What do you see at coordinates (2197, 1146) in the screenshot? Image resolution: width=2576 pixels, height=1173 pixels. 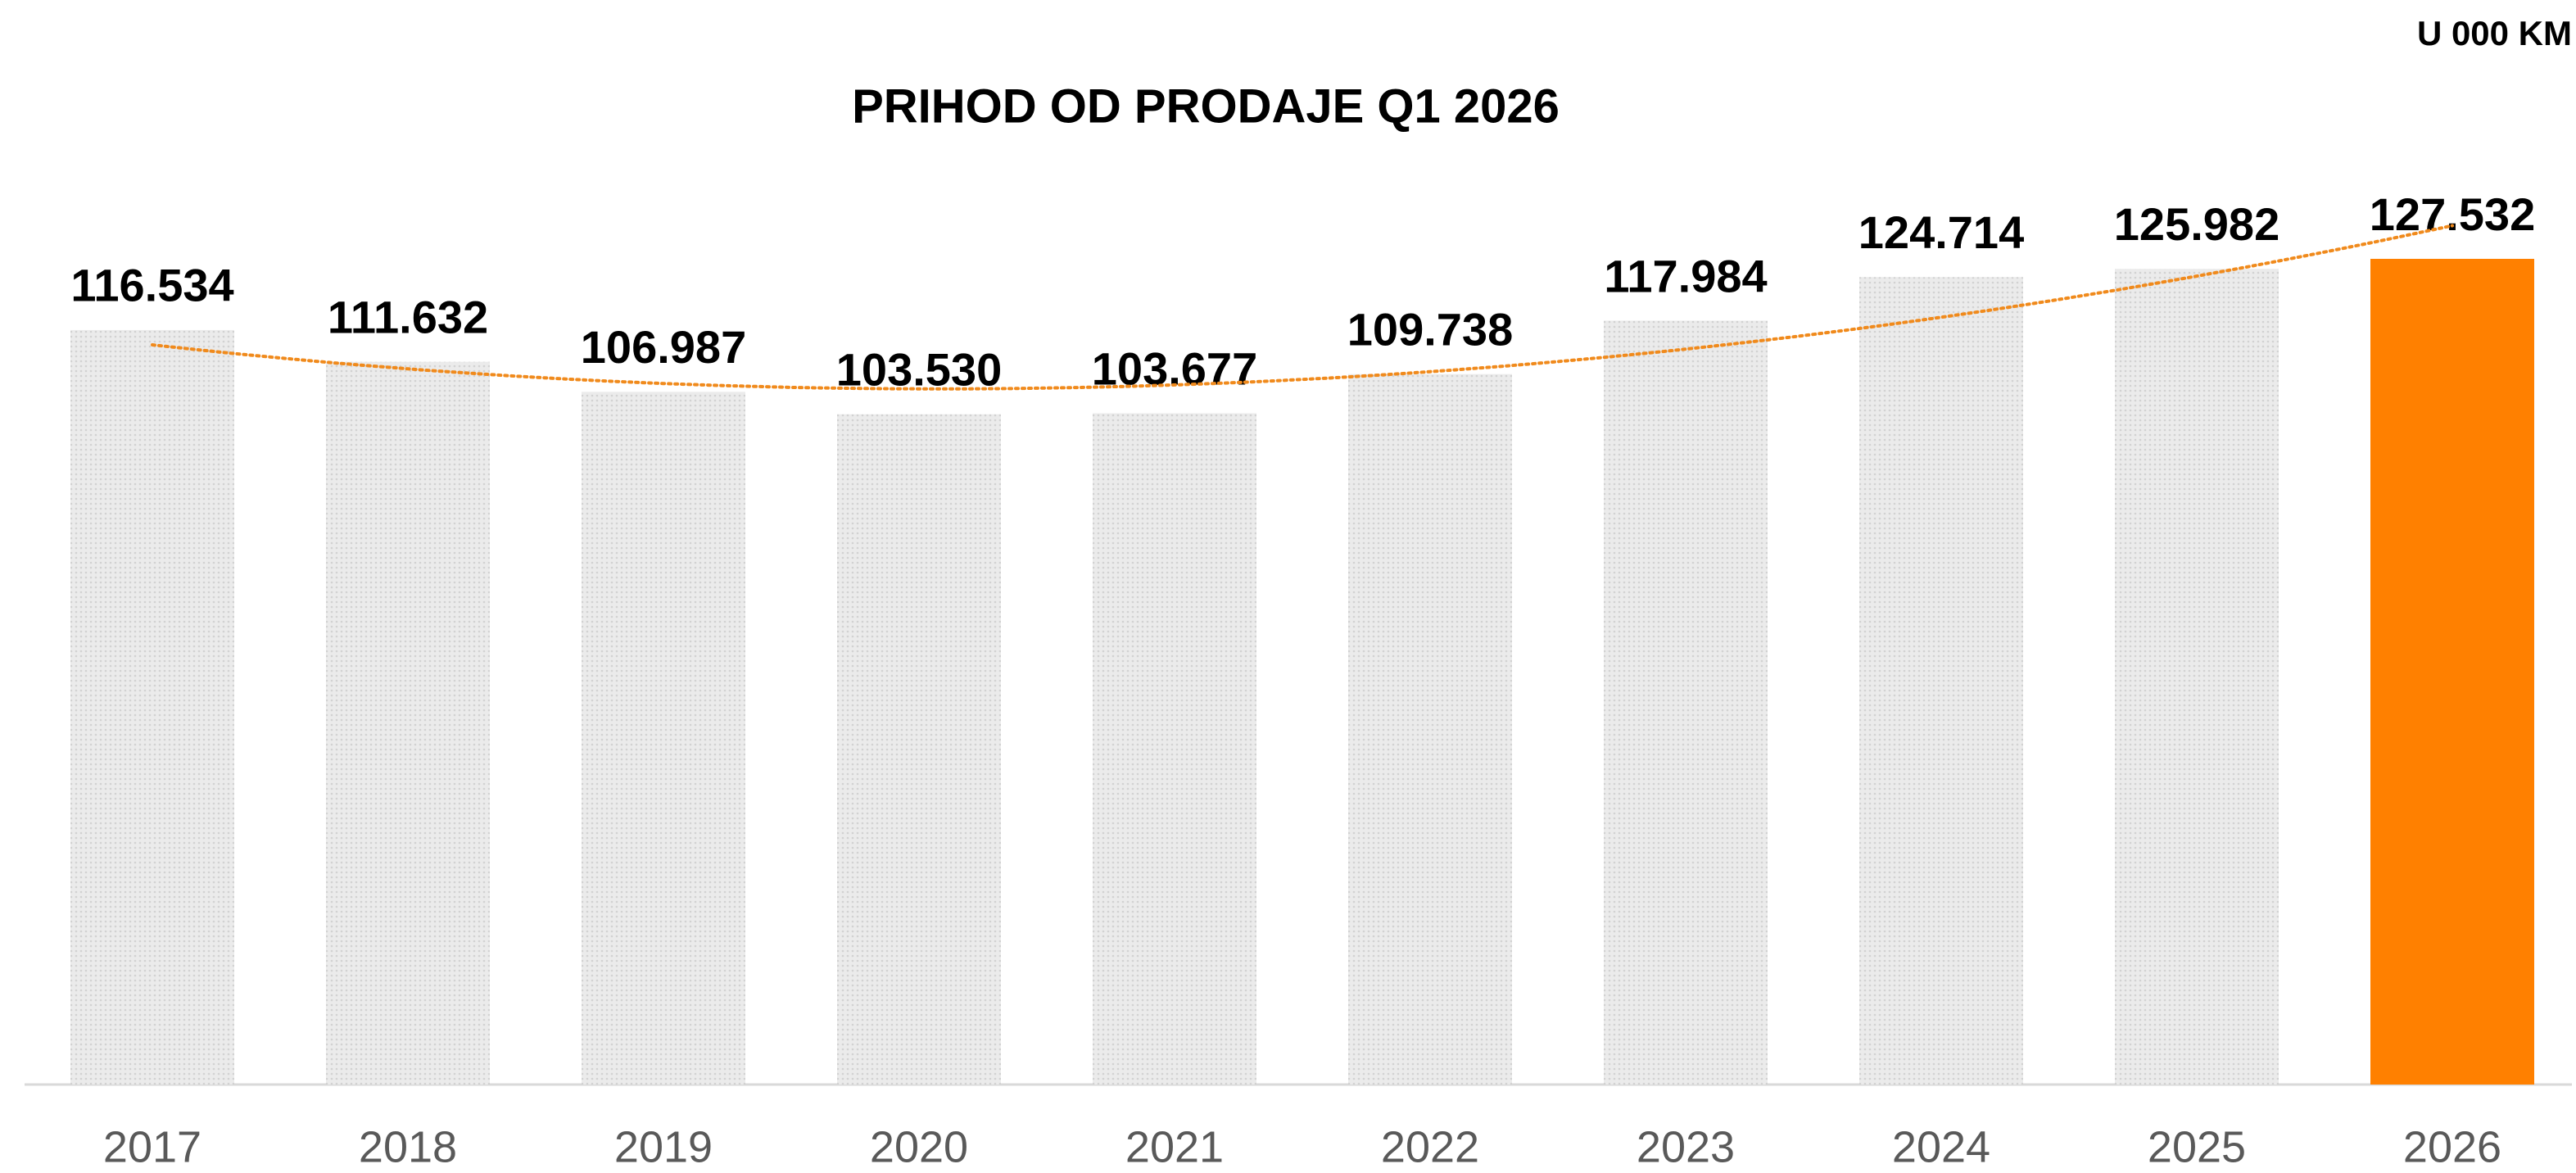 I see `x-tick-label: 2025` at bounding box center [2197, 1146].